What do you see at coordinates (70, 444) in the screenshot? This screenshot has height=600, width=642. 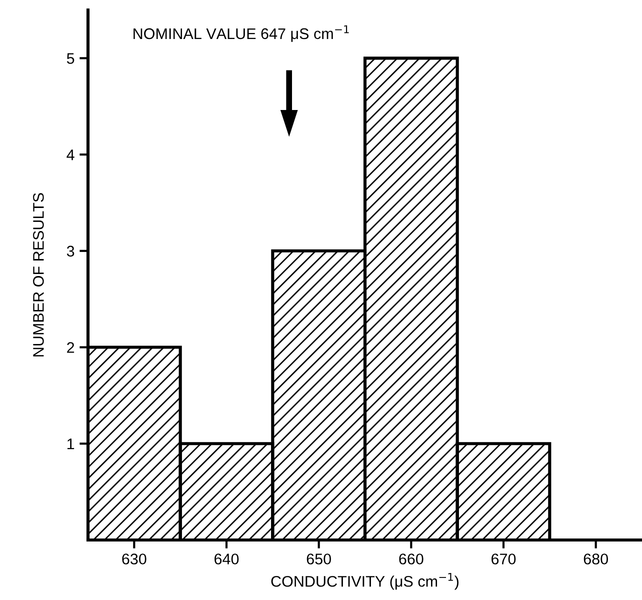 I see `y-tick-label: 1` at bounding box center [70, 444].